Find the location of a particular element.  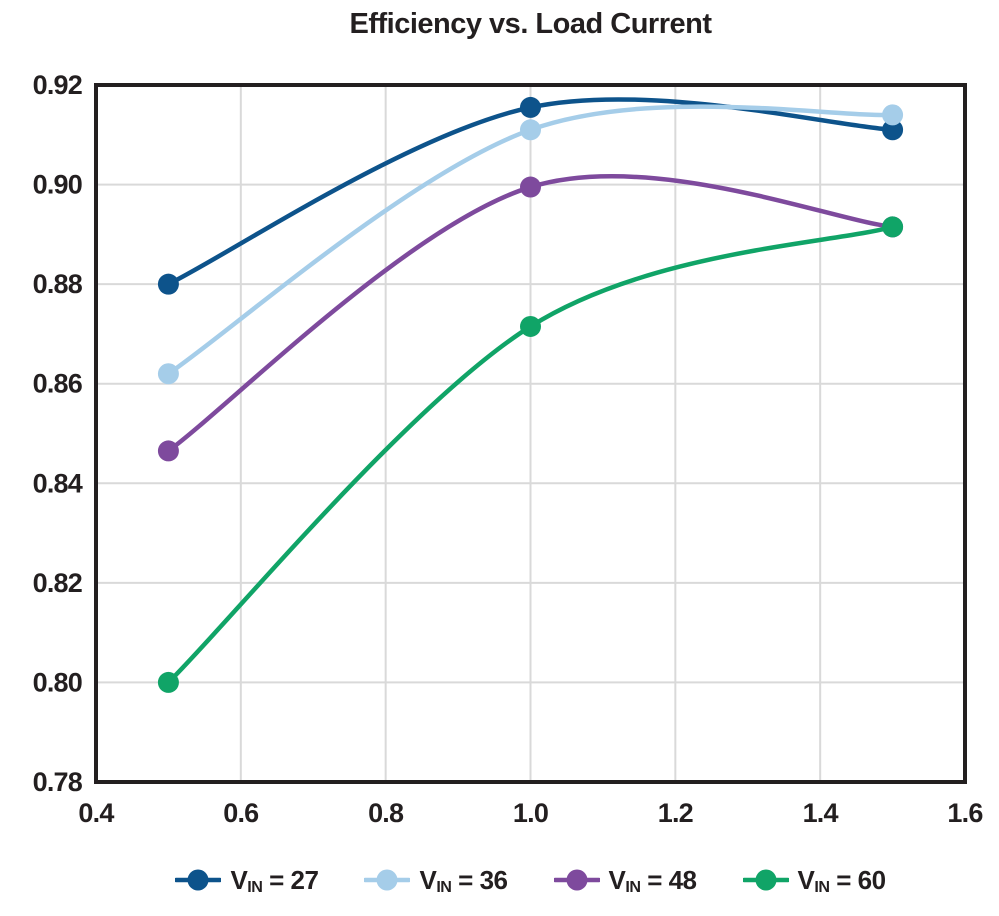

legend: VIN = 27 VIN = 36 VIN = 48 VIN = 60 is located at coordinates (530, 880).